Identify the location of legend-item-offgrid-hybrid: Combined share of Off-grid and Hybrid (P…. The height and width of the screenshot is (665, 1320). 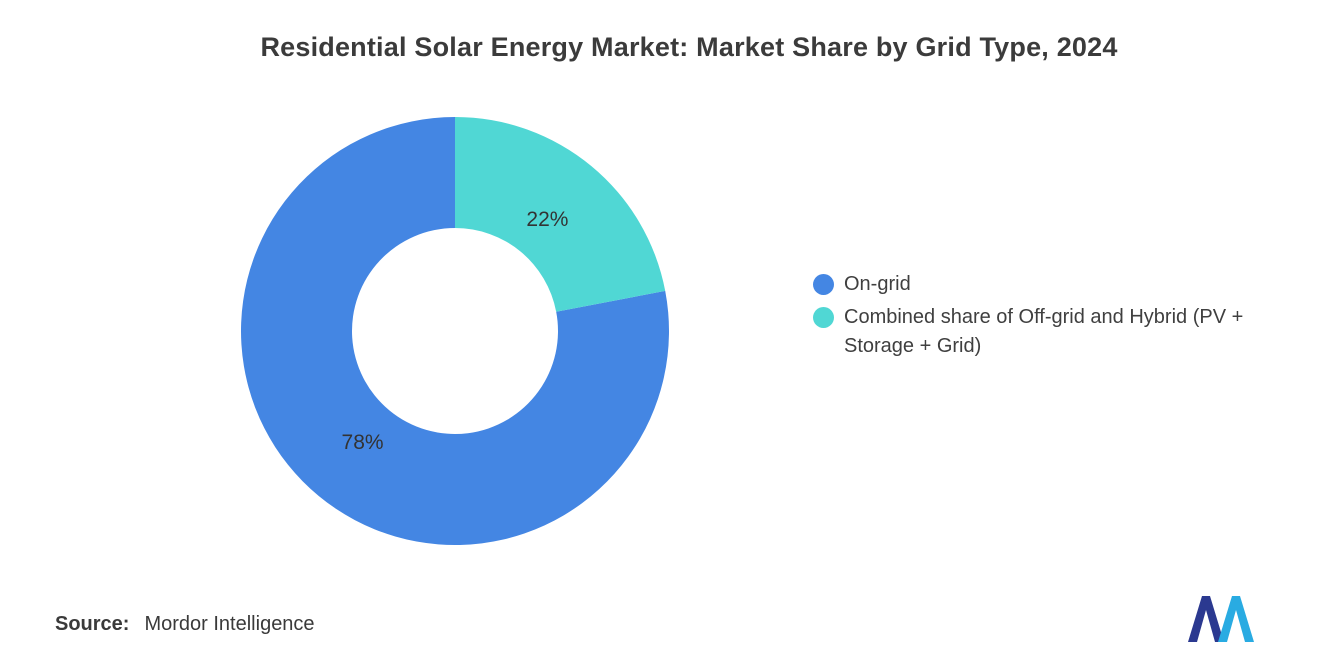
(1048, 332).